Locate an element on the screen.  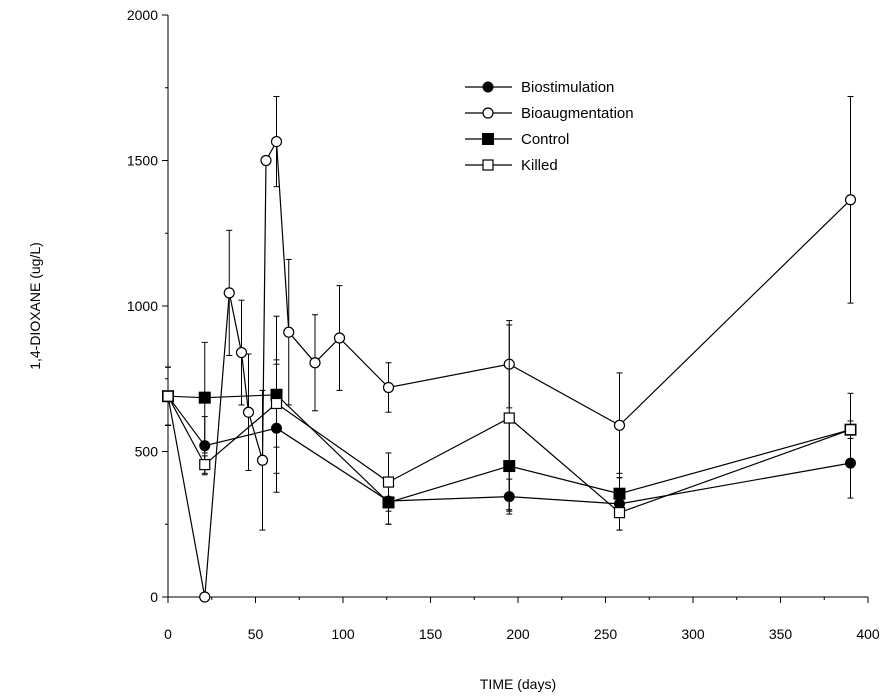
x-tick-label: 200 is located at coordinates (518, 634).